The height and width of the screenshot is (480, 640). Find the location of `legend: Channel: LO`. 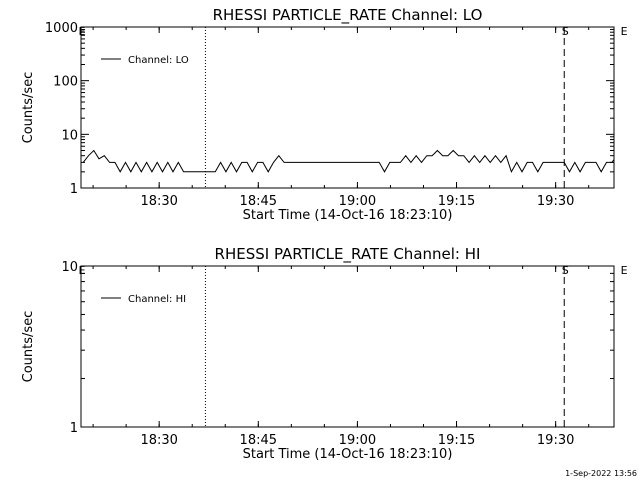

legend: Channel: LO is located at coordinates (145, 60).